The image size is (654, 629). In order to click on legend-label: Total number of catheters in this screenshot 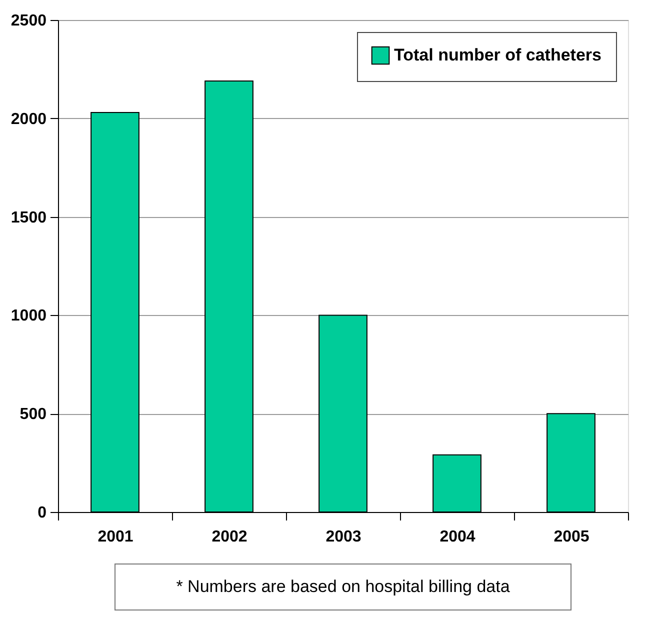, I will do `click(498, 55)`.